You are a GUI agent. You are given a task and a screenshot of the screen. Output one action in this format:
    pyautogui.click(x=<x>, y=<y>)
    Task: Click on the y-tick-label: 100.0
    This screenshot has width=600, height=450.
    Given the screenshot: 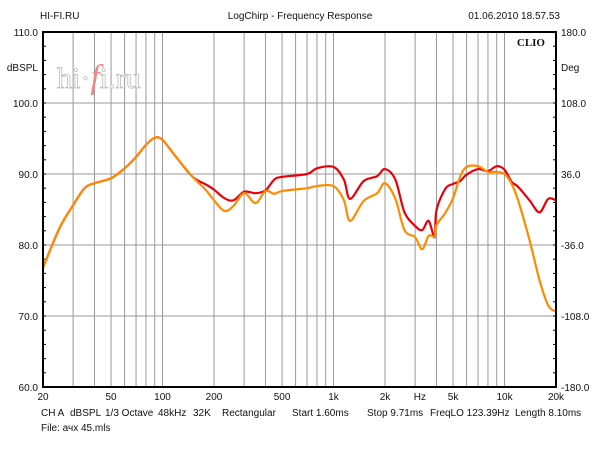 What is the action you would take?
    pyautogui.click(x=25, y=104)
    